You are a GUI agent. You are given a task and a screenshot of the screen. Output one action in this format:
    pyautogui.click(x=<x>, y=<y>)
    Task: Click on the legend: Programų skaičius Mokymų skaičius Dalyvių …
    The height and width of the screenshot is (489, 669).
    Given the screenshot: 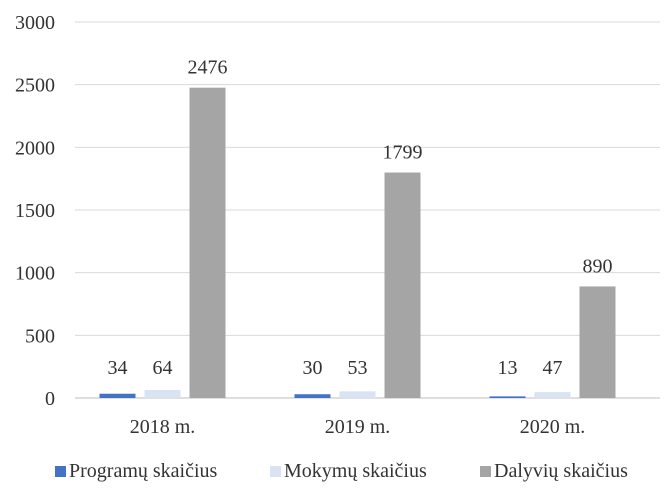 What is the action you would take?
    pyautogui.click(x=341, y=471)
    